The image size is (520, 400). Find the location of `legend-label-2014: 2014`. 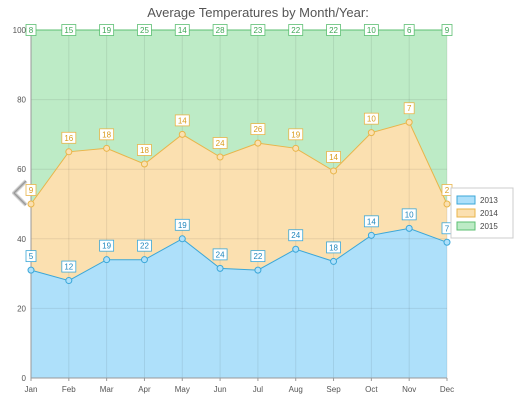

legend-label-2014: 2014 is located at coordinates (489, 213).